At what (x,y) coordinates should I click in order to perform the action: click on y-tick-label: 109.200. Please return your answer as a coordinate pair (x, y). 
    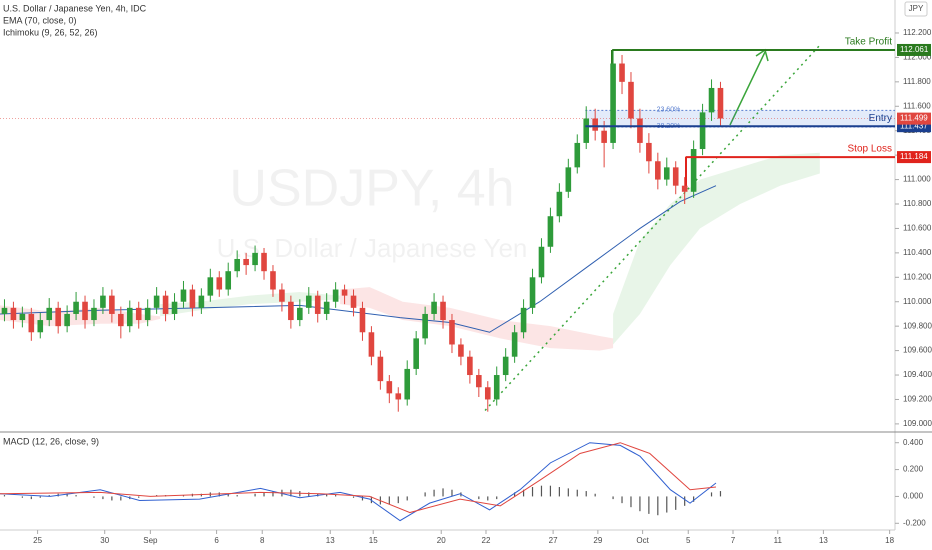
    Looking at the image, I should click on (917, 399).